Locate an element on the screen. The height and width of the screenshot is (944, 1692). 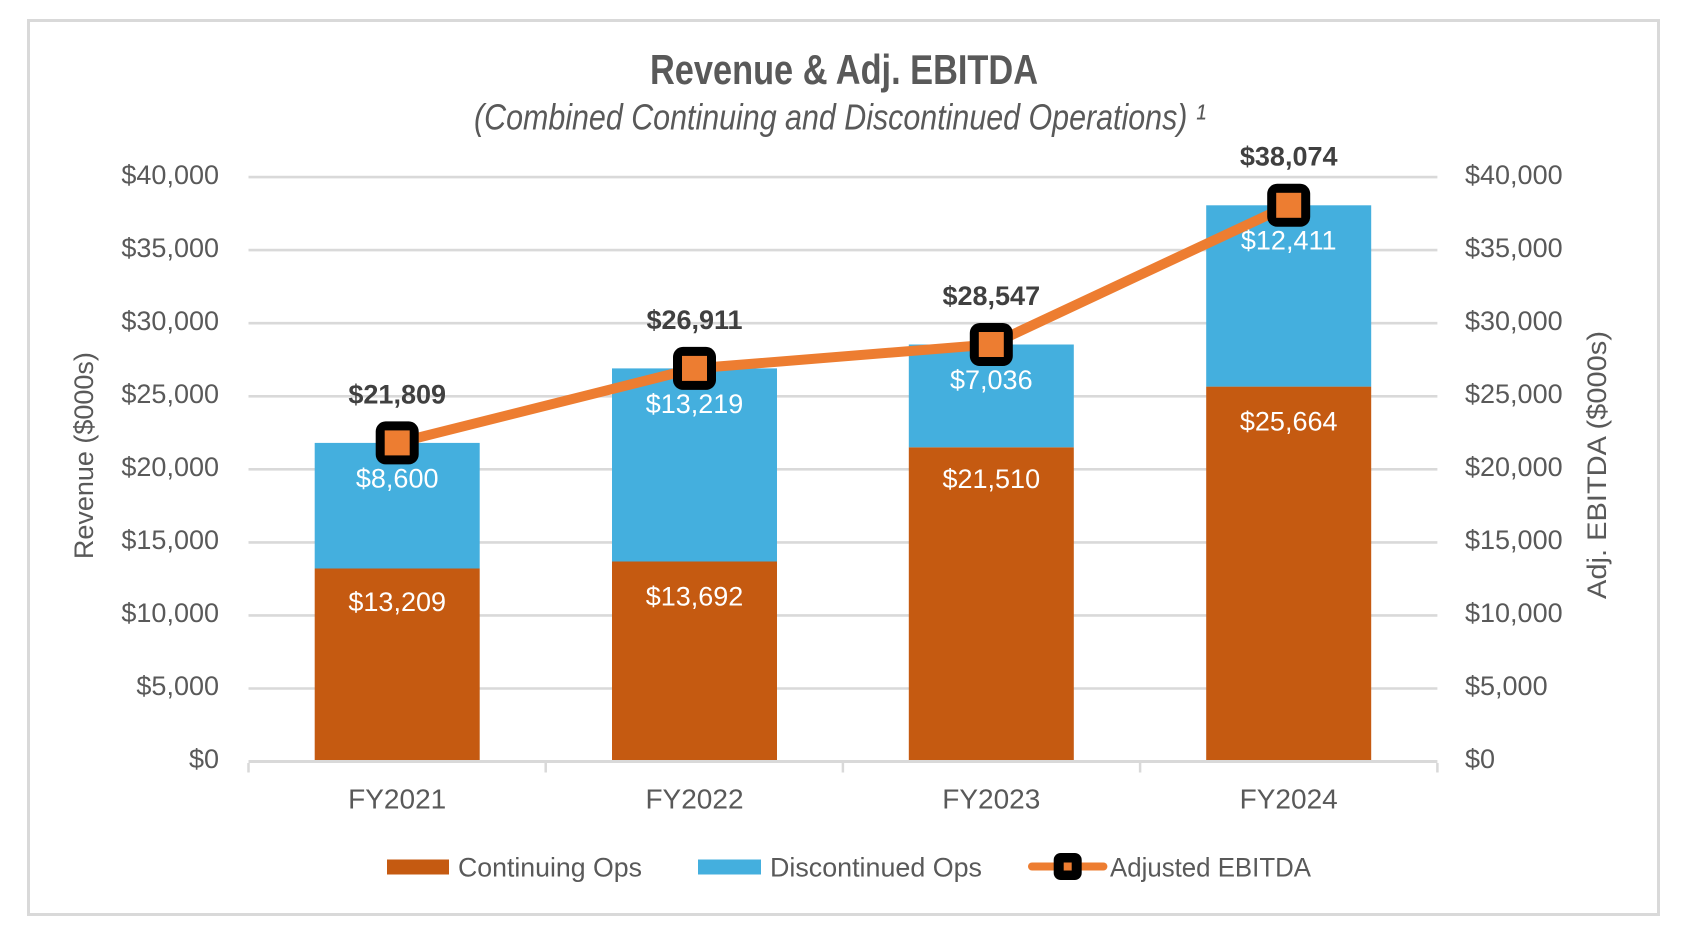
svg-text: Revenue ($000s) is located at coordinates (84, 455).